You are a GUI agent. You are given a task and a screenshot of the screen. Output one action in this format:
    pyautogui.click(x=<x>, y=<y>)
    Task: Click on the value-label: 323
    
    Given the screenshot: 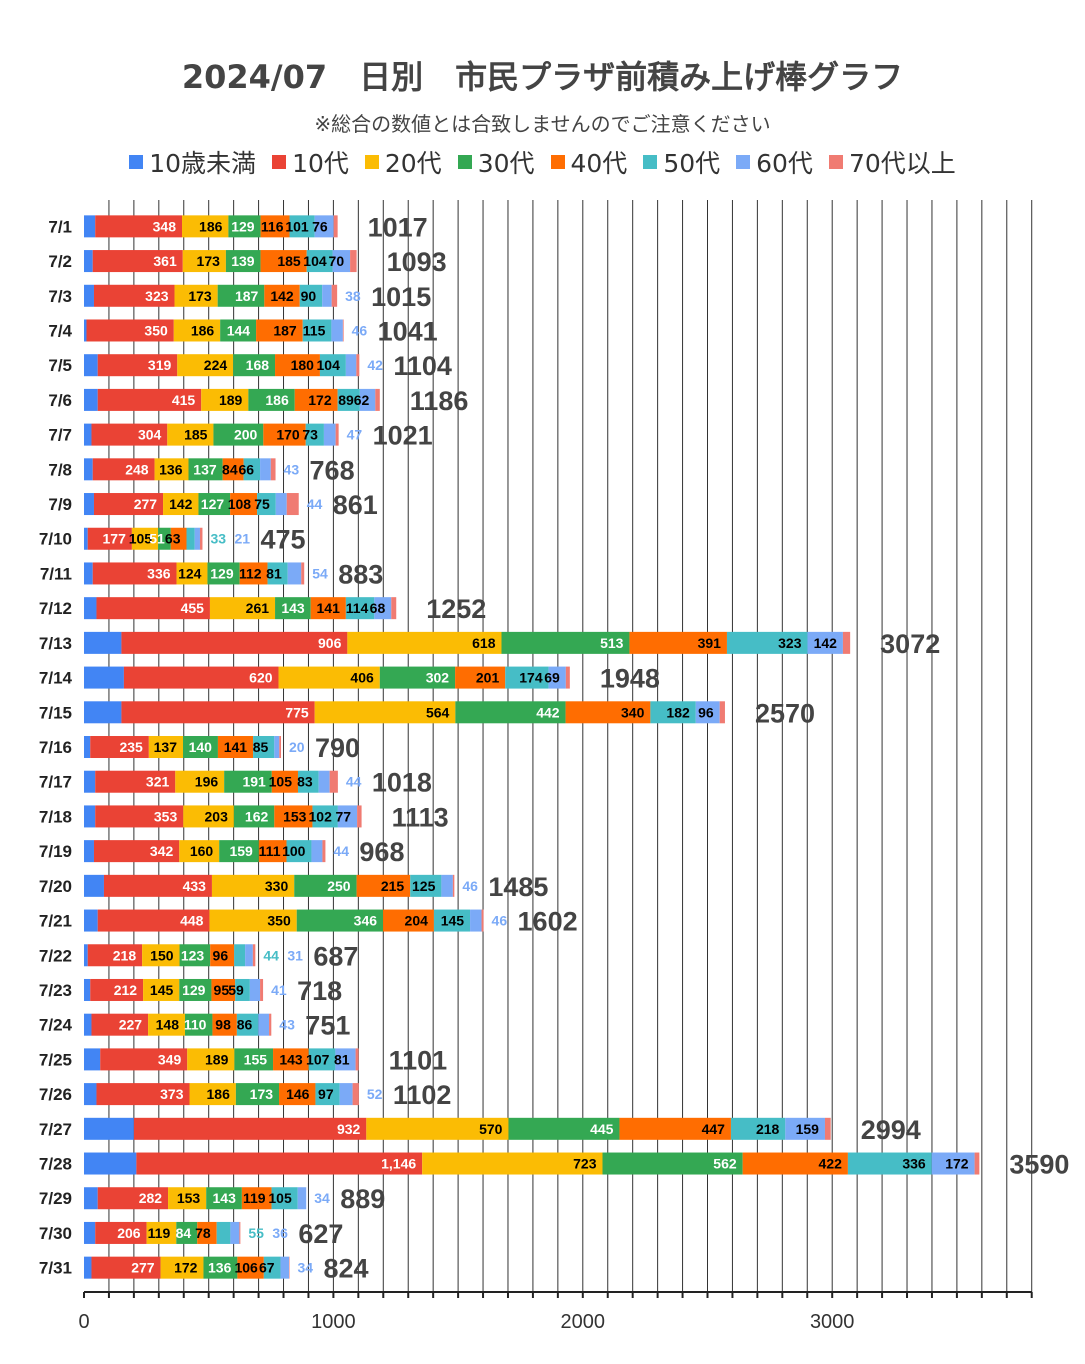 What is the action you would take?
    pyautogui.click(x=157, y=296)
    